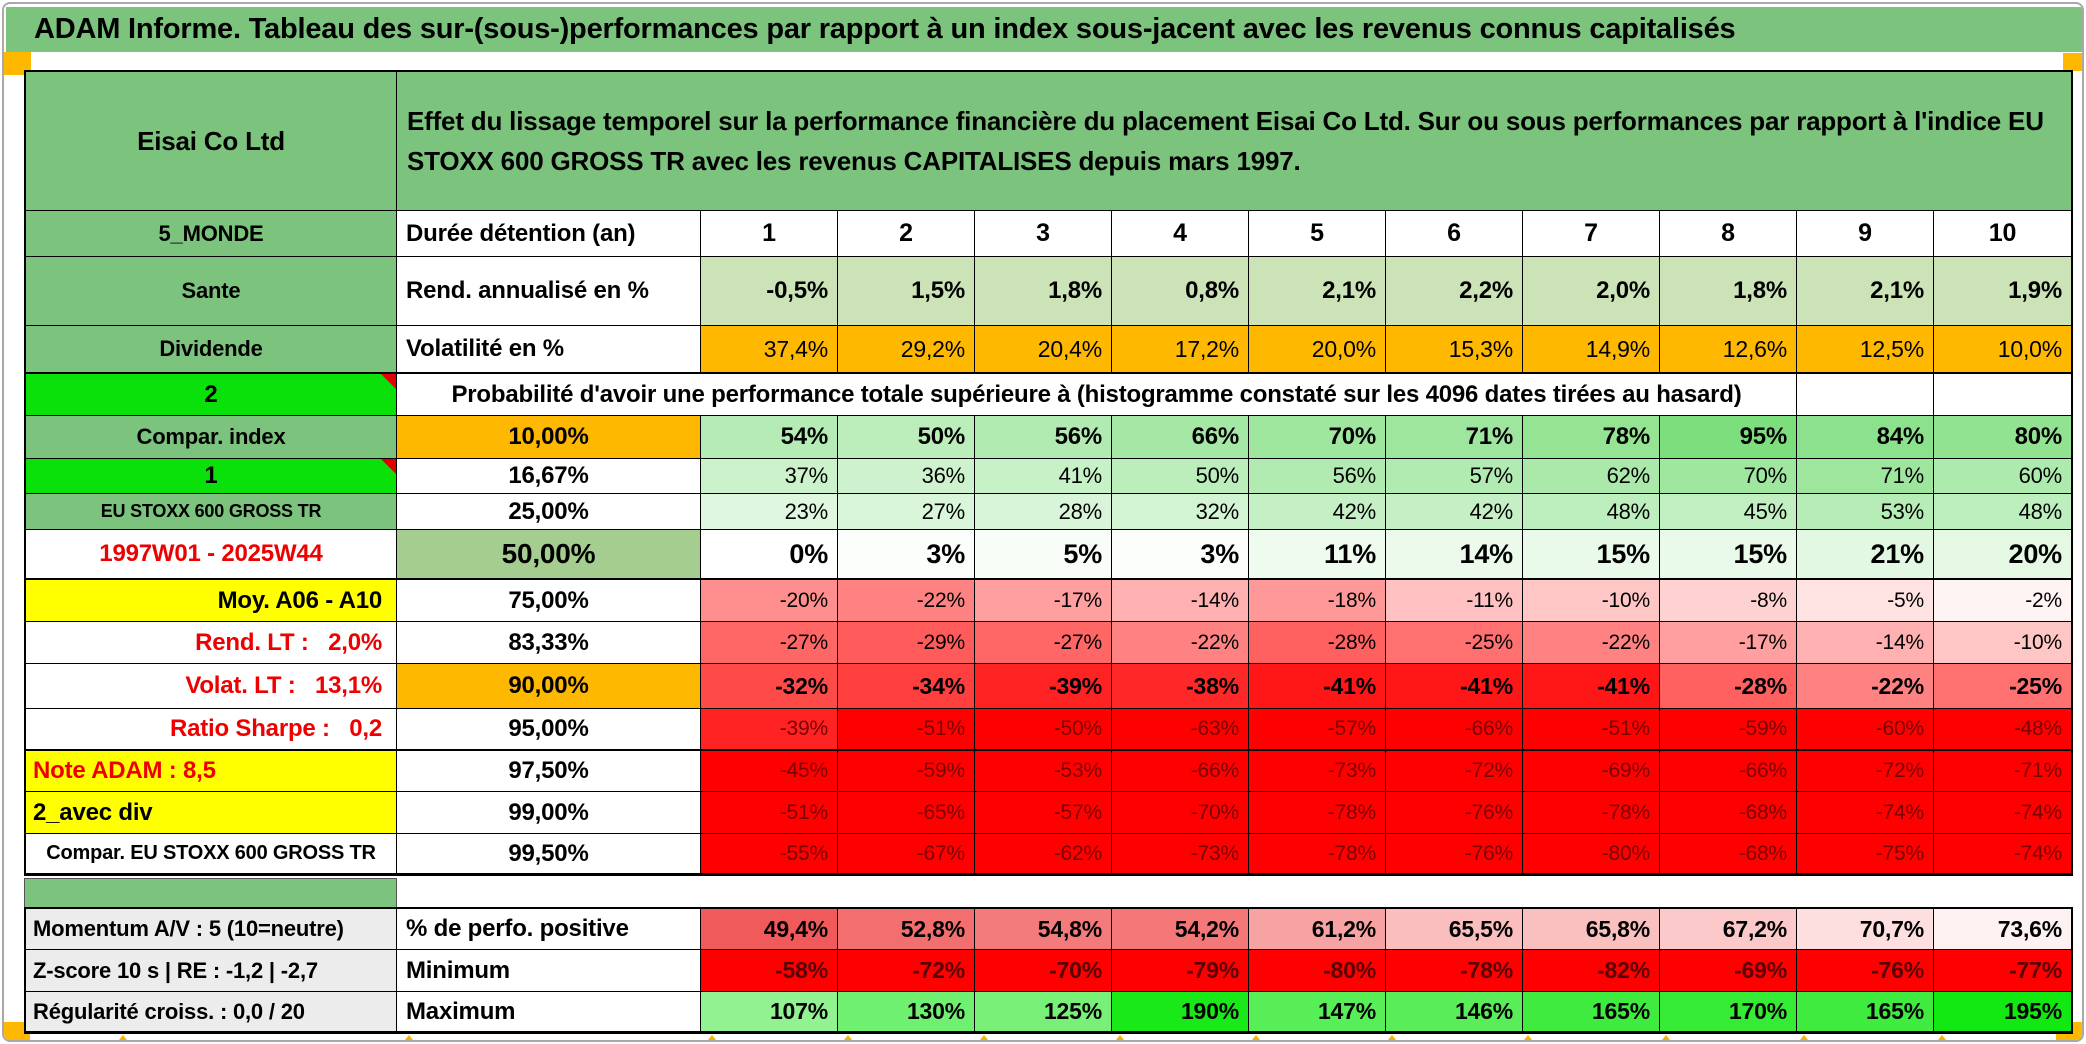 The image size is (2086, 1044). What do you see at coordinates (1454, 854) in the screenshot?
I see `row-p995-value-6: -76%` at bounding box center [1454, 854].